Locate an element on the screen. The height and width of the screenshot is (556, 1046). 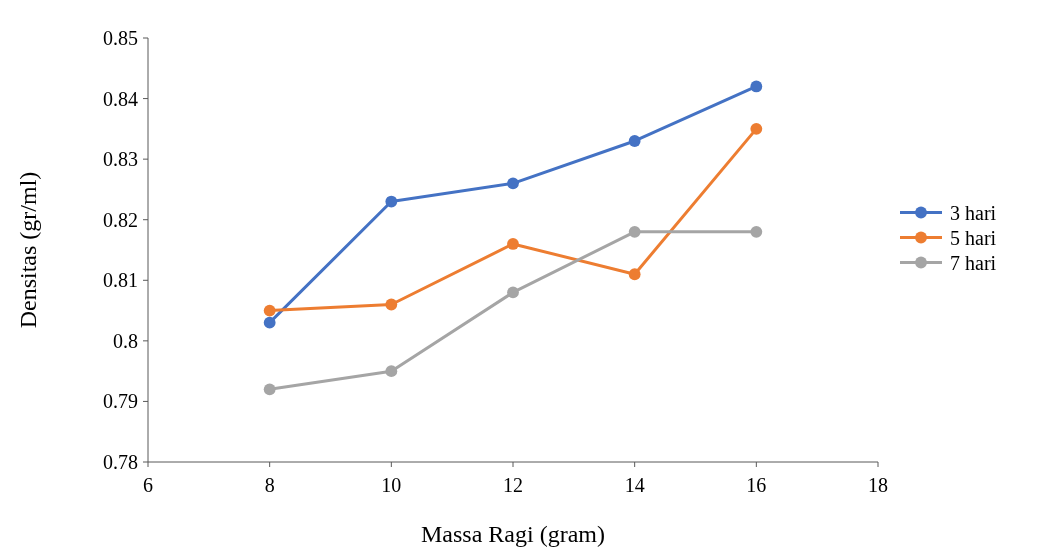
y-tick-label: 0.85 is located at coordinates (120, 38).